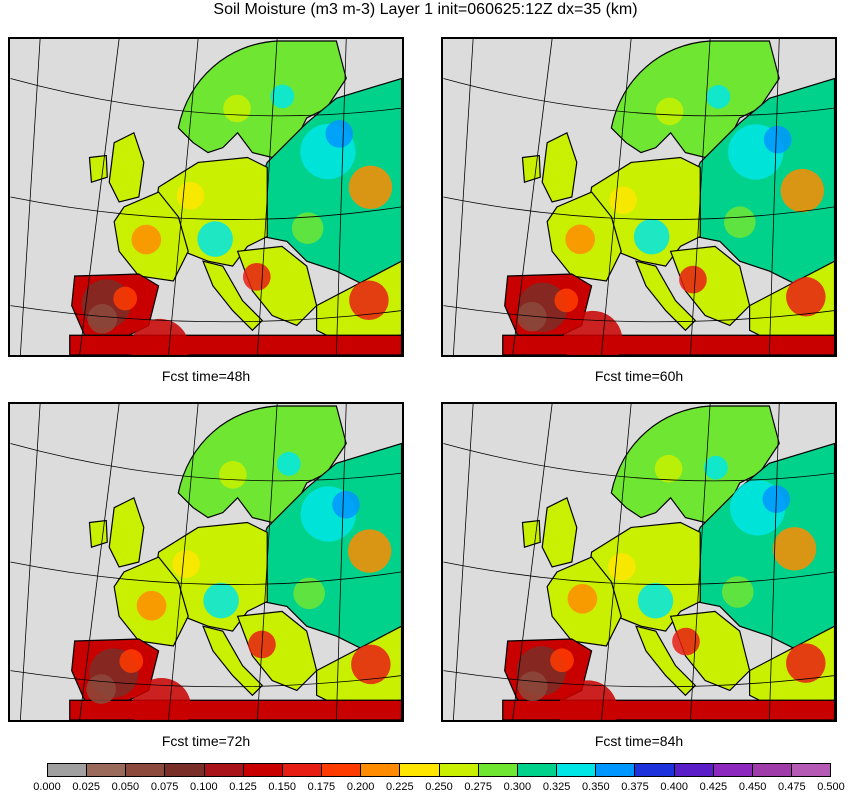  Describe the element at coordinates (639, 376) in the screenshot. I see `panel-caption-60h: Fcst time=60h` at that location.